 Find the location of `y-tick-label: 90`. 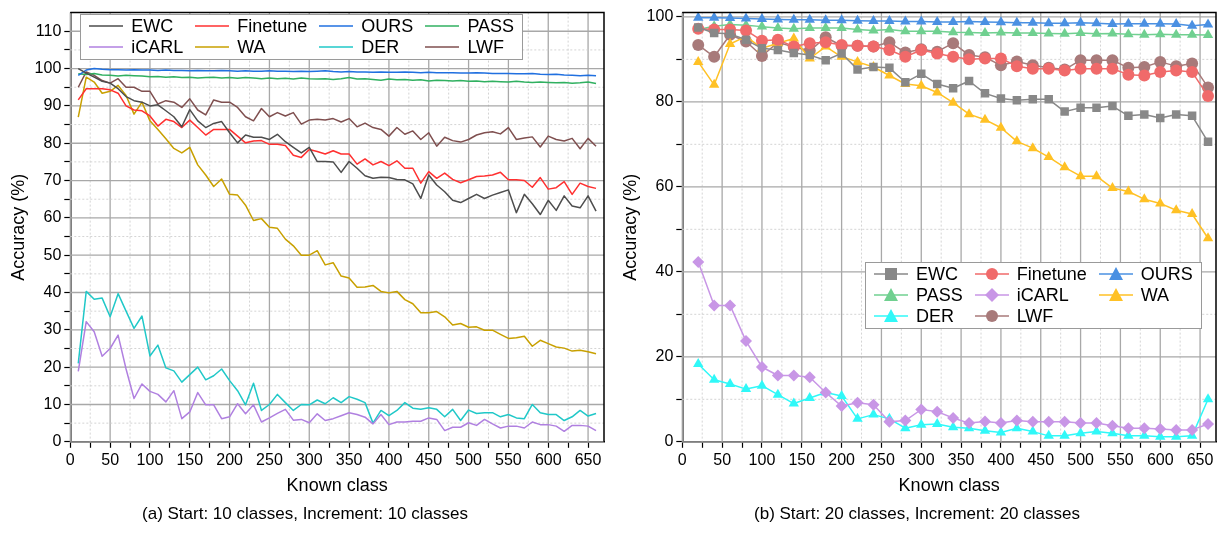

y-tick-label: 90 is located at coordinates (52, 105).